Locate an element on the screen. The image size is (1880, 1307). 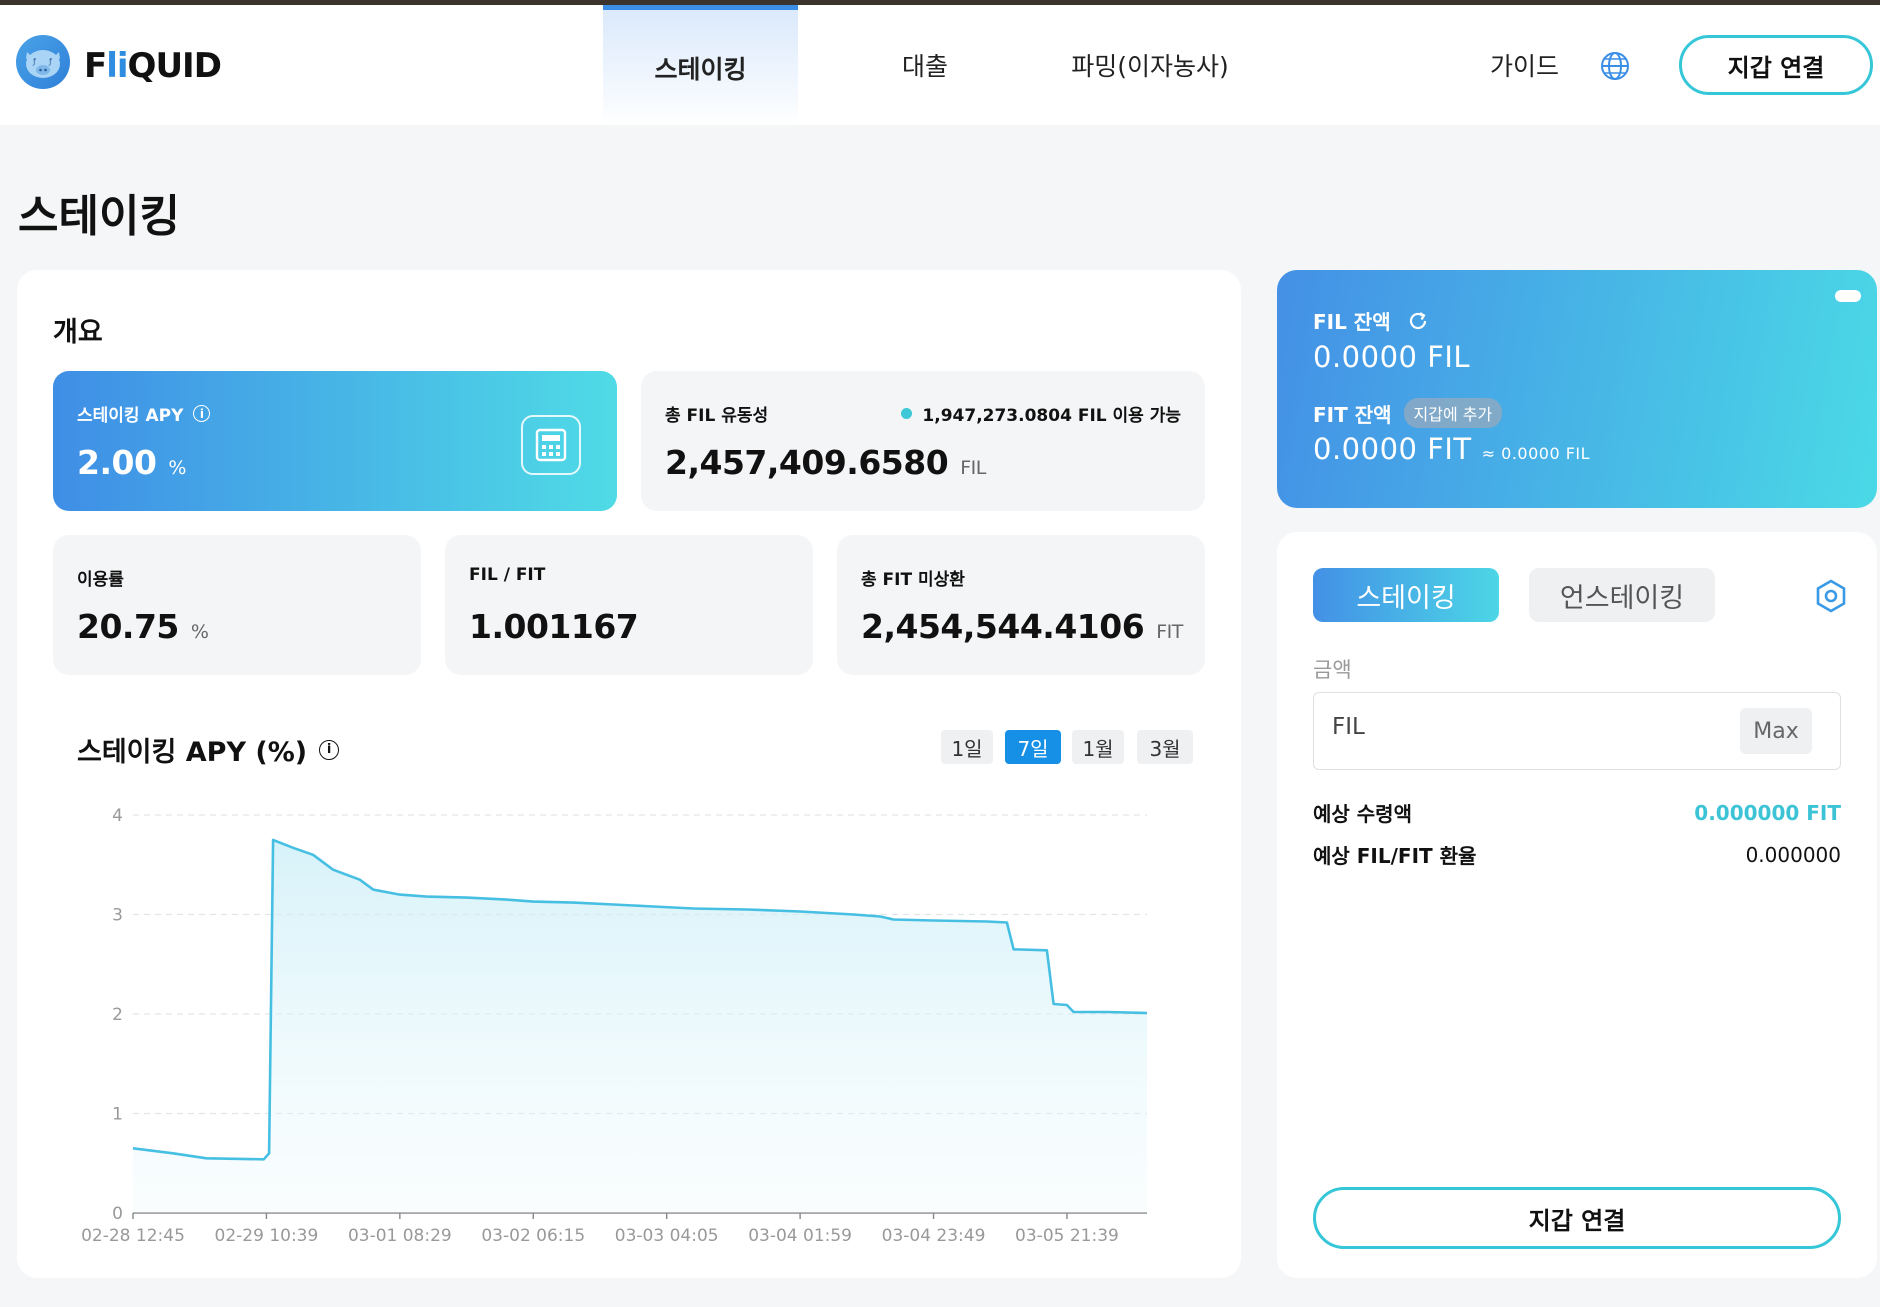
fit-balance-label: FIT 잔액 is located at coordinates (1352, 414).